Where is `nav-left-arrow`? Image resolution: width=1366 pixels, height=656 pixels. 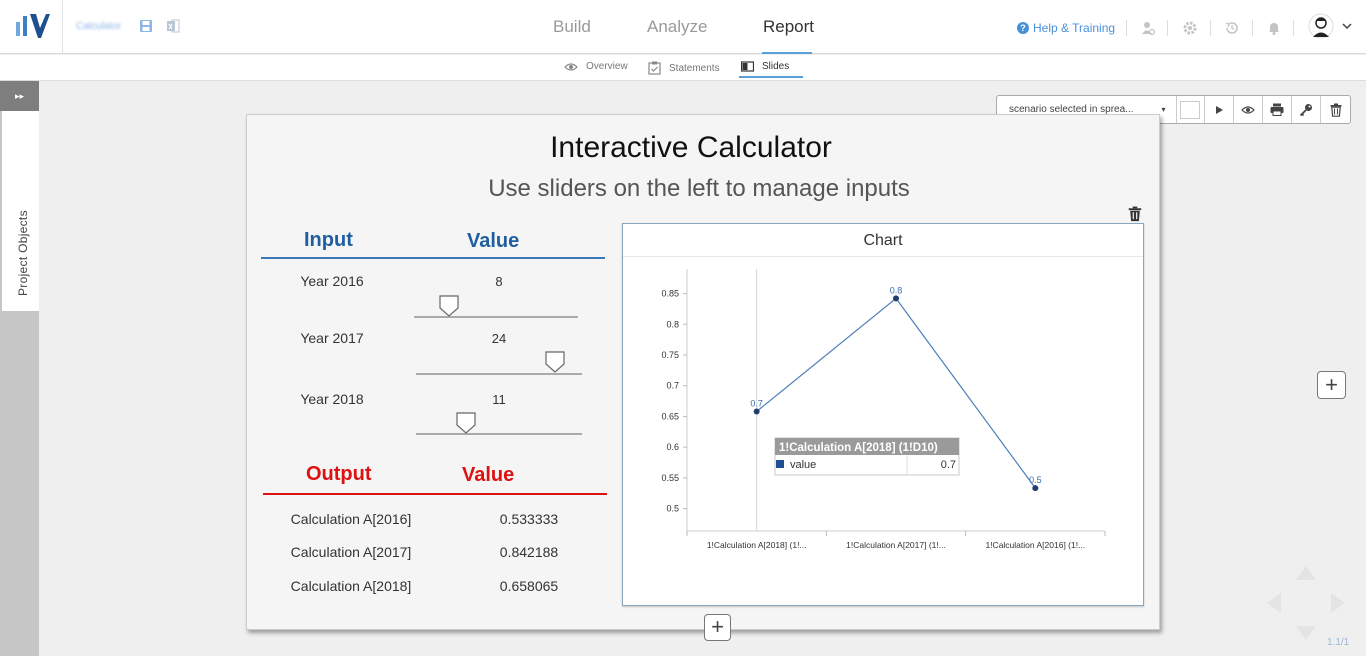 nav-left-arrow is located at coordinates (1274, 603).